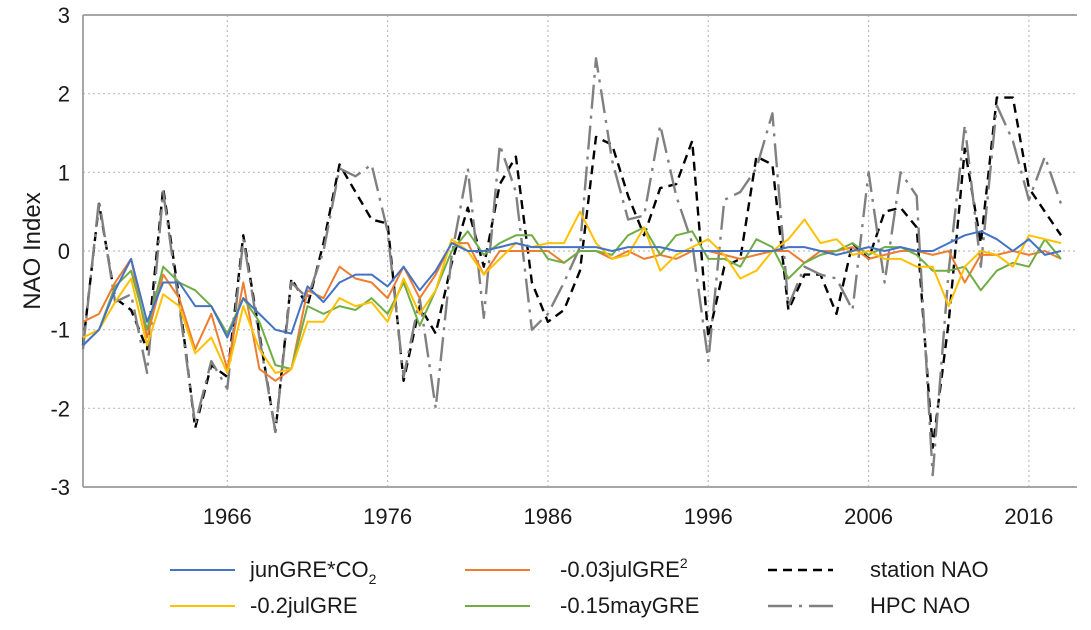 This screenshot has width=1091, height=630. I want to click on legend-label-text: -0.03julGRE, so click(620, 569).